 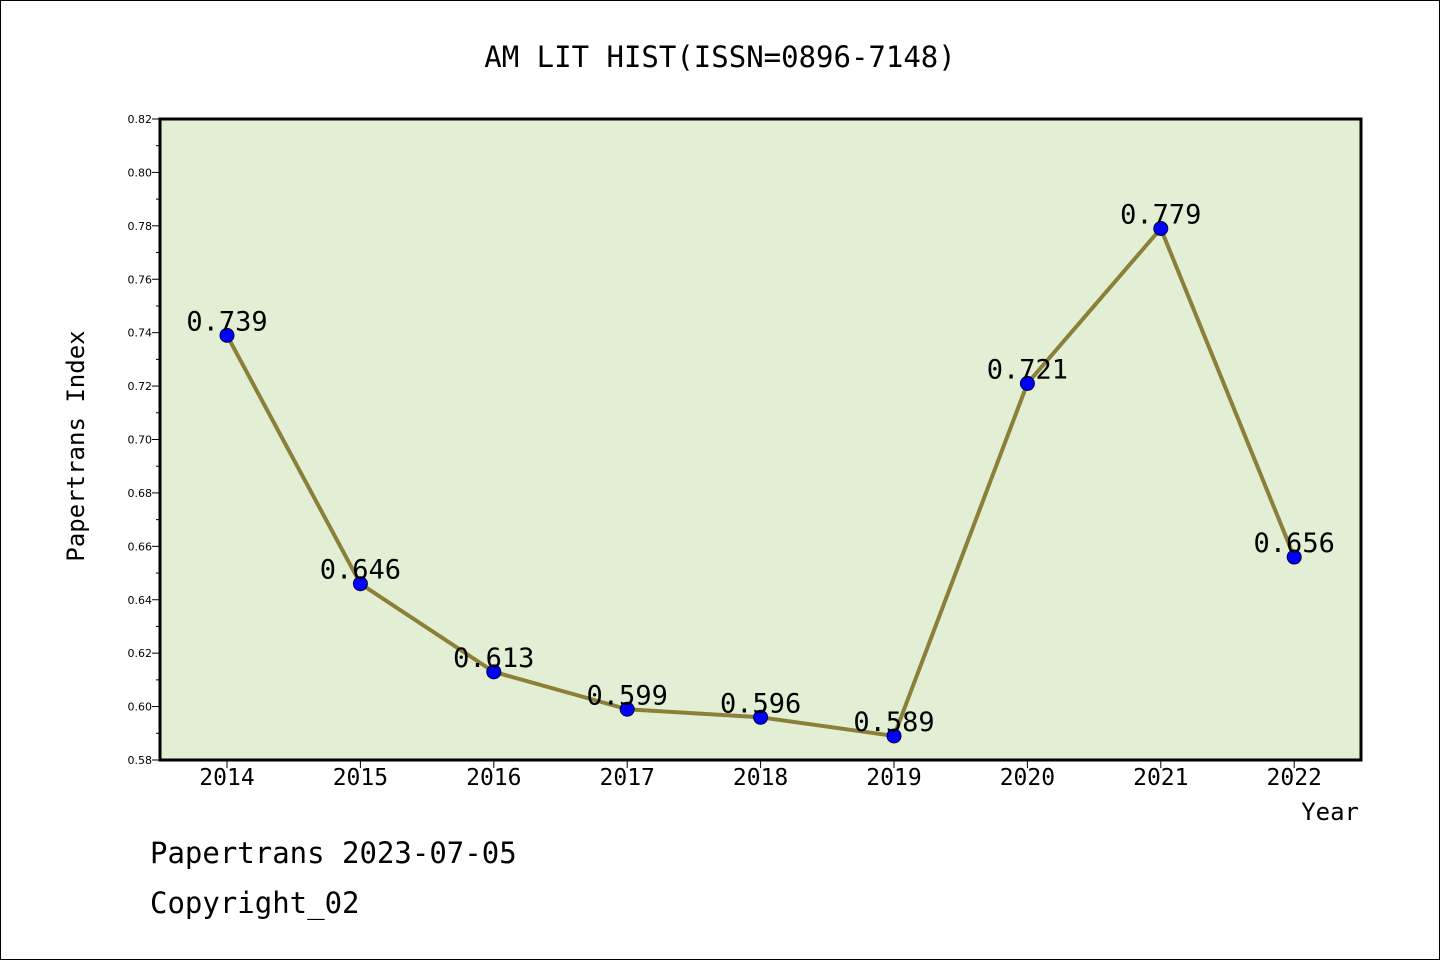 I want to click on y-tick-label: 0.74, so click(x=140, y=333).